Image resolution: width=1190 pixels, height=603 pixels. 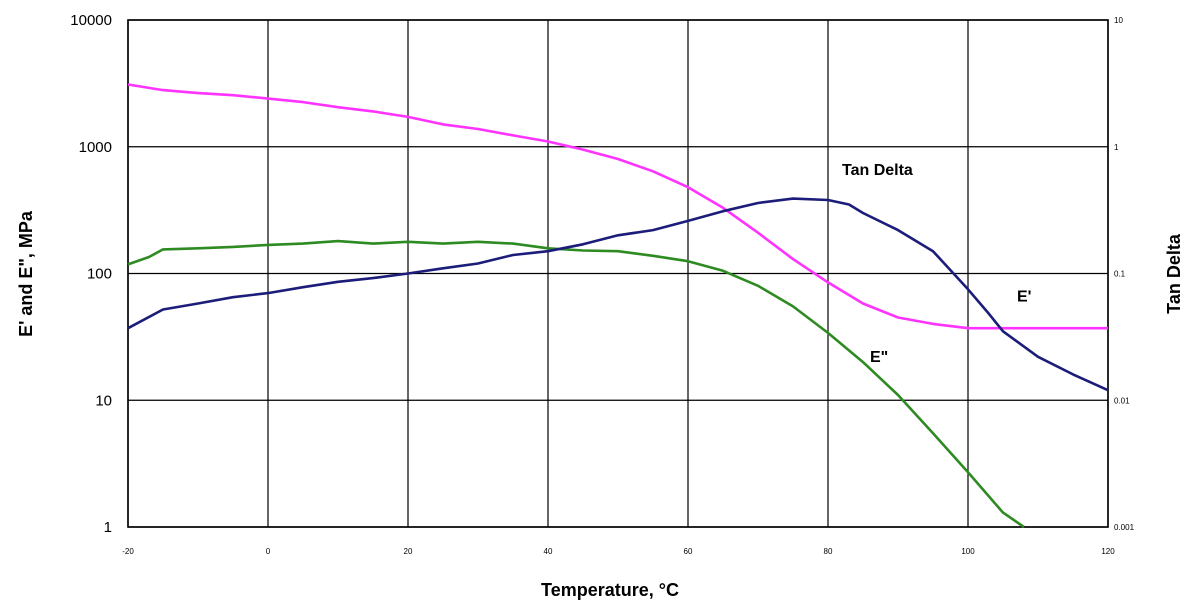 I want to click on x-tick-label: 120, so click(x=1108, y=551).